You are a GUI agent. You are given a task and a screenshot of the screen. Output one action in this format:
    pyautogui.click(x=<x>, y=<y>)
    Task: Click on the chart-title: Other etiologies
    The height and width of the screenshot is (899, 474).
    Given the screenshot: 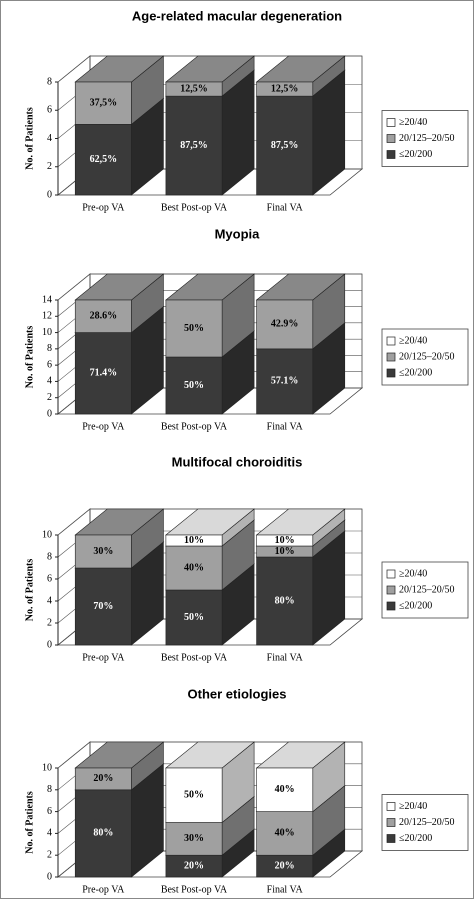 What is the action you would take?
    pyautogui.click(x=237, y=693)
    